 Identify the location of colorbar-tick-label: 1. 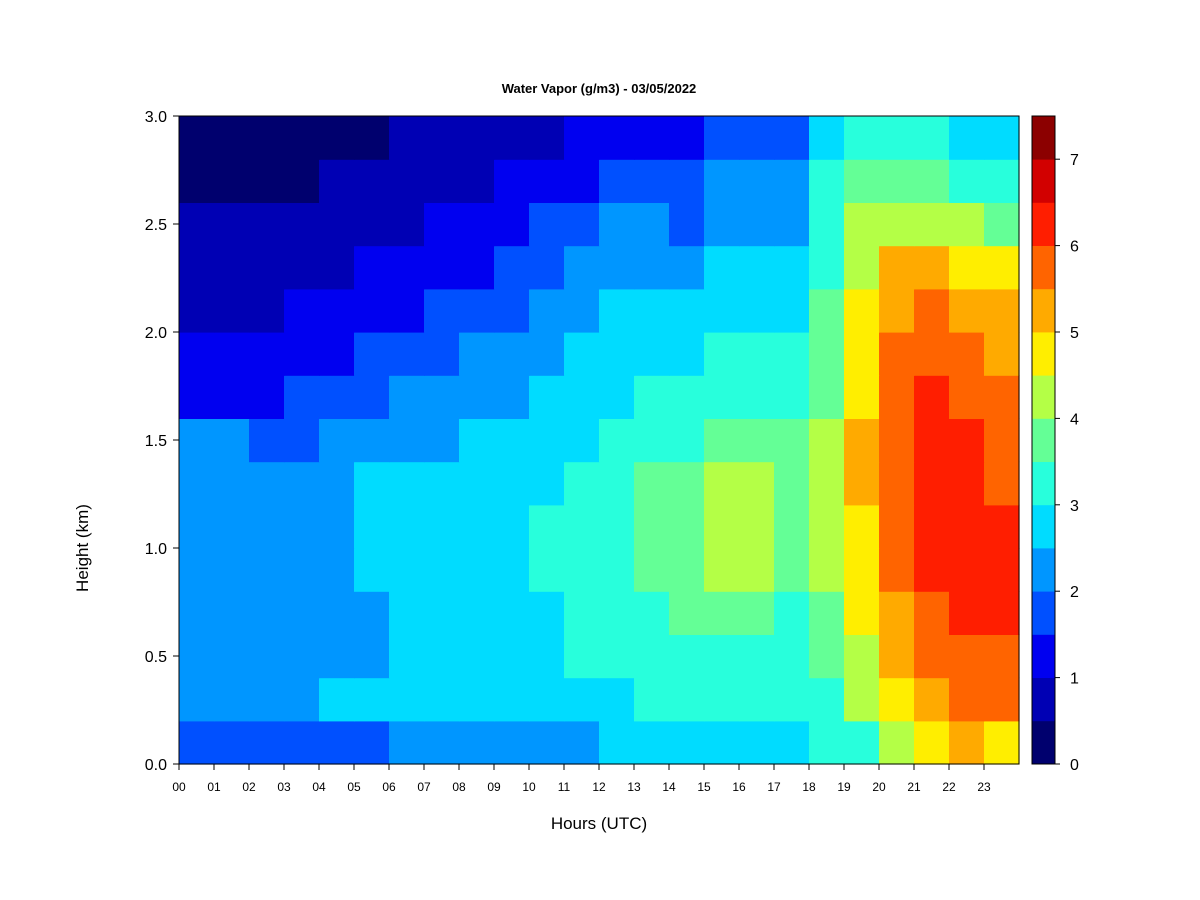
(1074, 679).